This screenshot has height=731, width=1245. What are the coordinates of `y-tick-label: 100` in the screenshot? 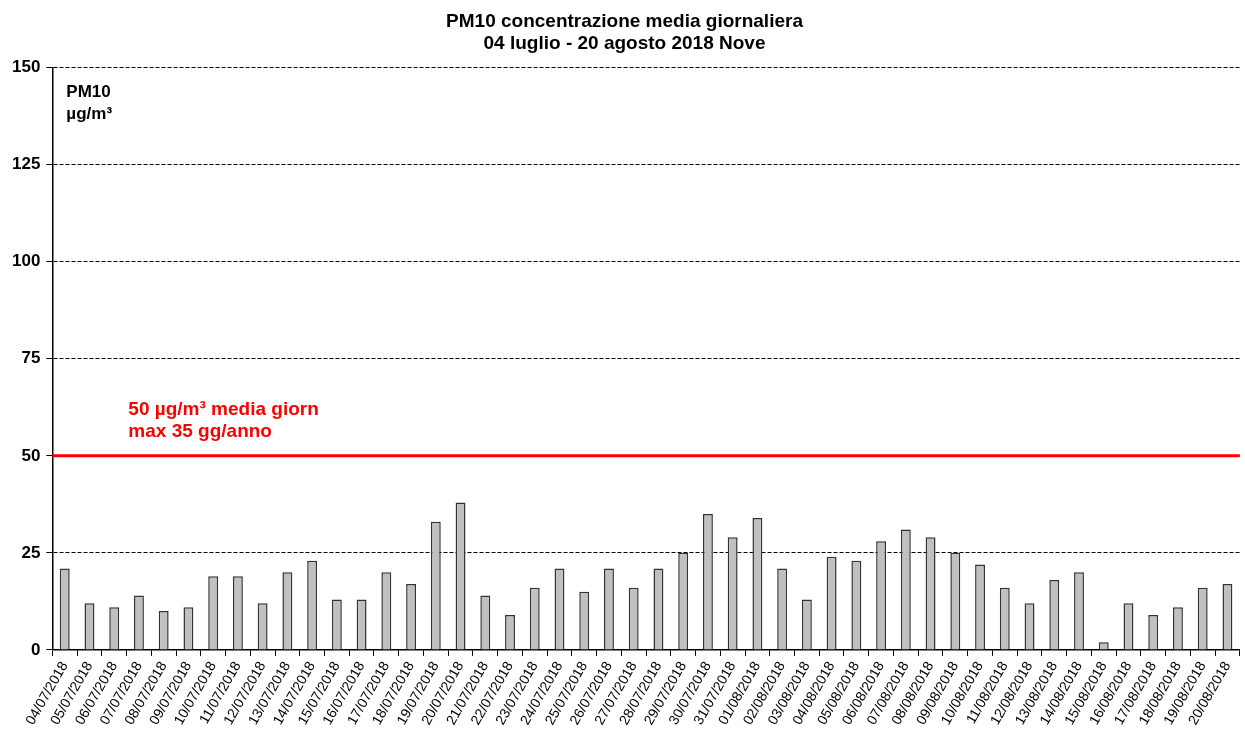 It's located at (26, 261).